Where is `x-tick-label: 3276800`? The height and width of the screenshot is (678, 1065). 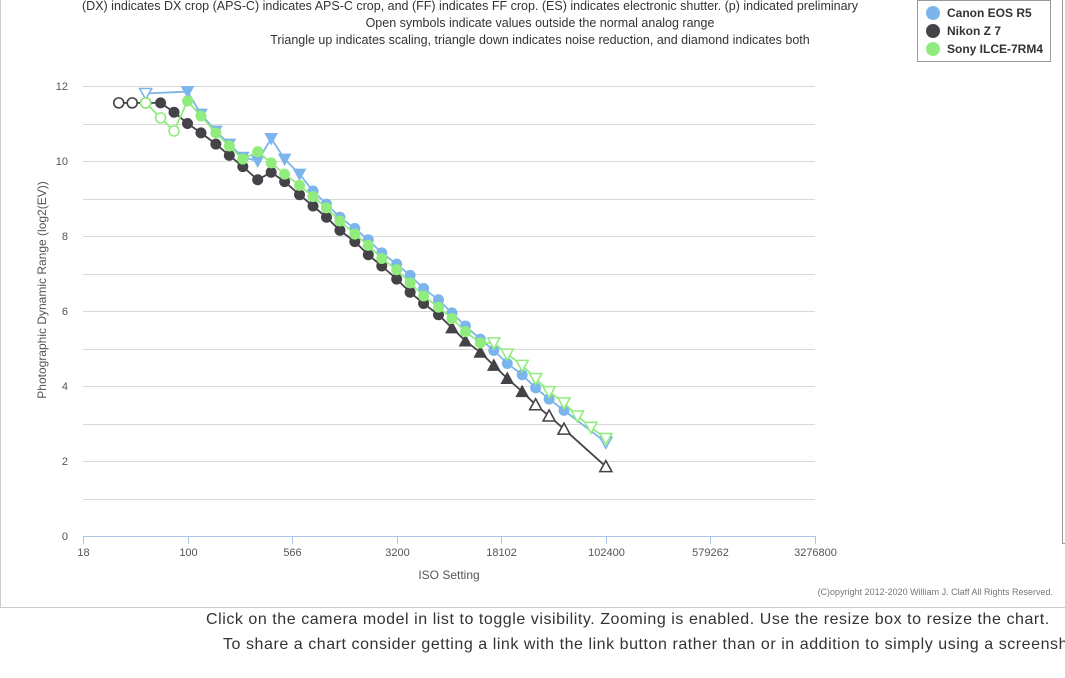
x-tick-label: 3276800 is located at coordinates (815, 553).